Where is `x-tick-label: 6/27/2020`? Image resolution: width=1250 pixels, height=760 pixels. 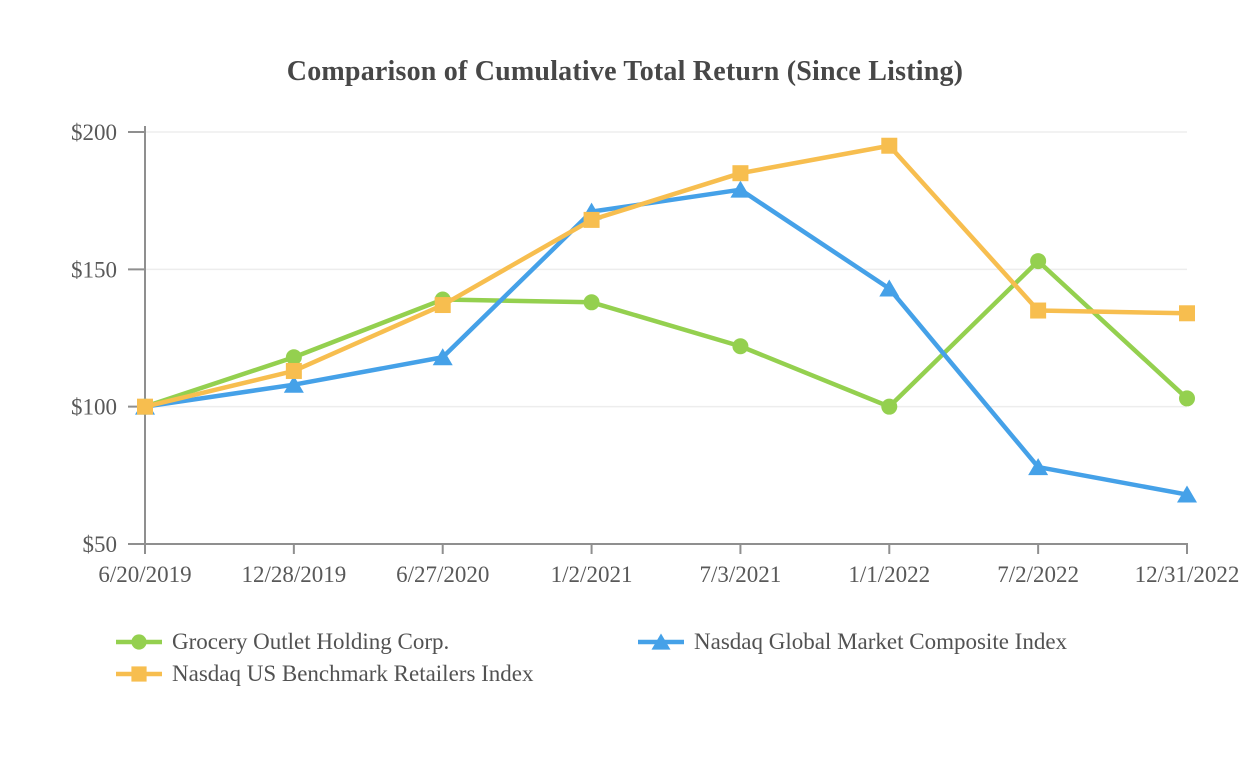 x-tick-label: 6/27/2020 is located at coordinates (442, 574).